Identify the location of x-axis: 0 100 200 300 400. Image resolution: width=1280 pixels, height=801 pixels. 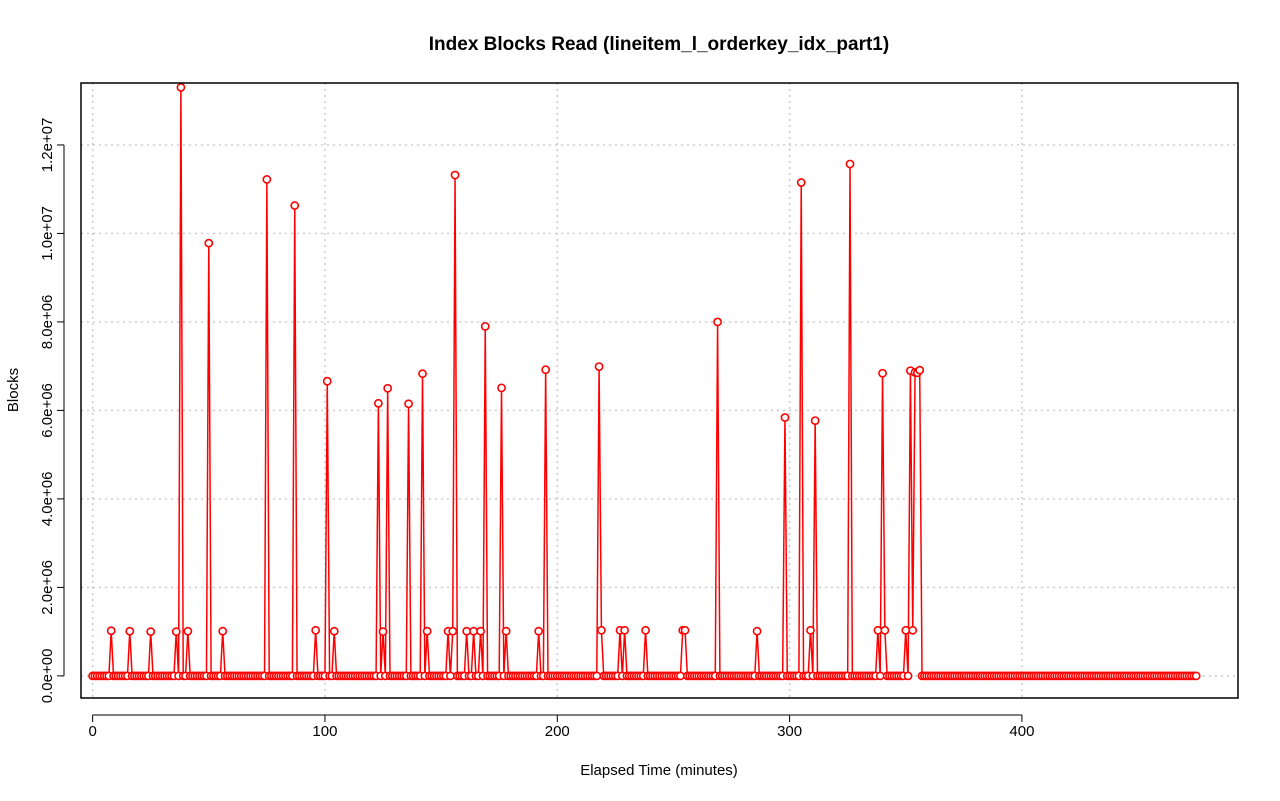
(561, 727).